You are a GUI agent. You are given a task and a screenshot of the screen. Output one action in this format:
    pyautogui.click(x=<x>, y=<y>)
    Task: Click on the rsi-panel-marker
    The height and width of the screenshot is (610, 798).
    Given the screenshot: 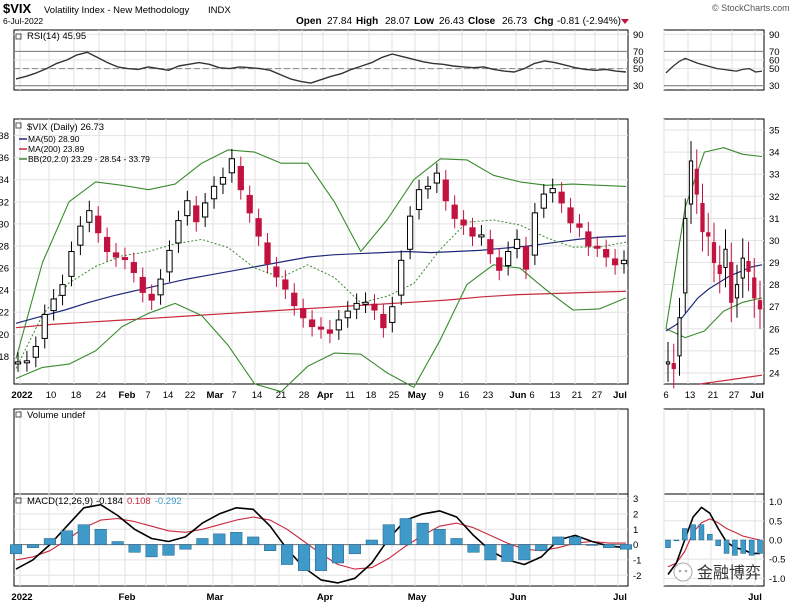 What is the action you would take?
    pyautogui.click(x=18, y=36)
    